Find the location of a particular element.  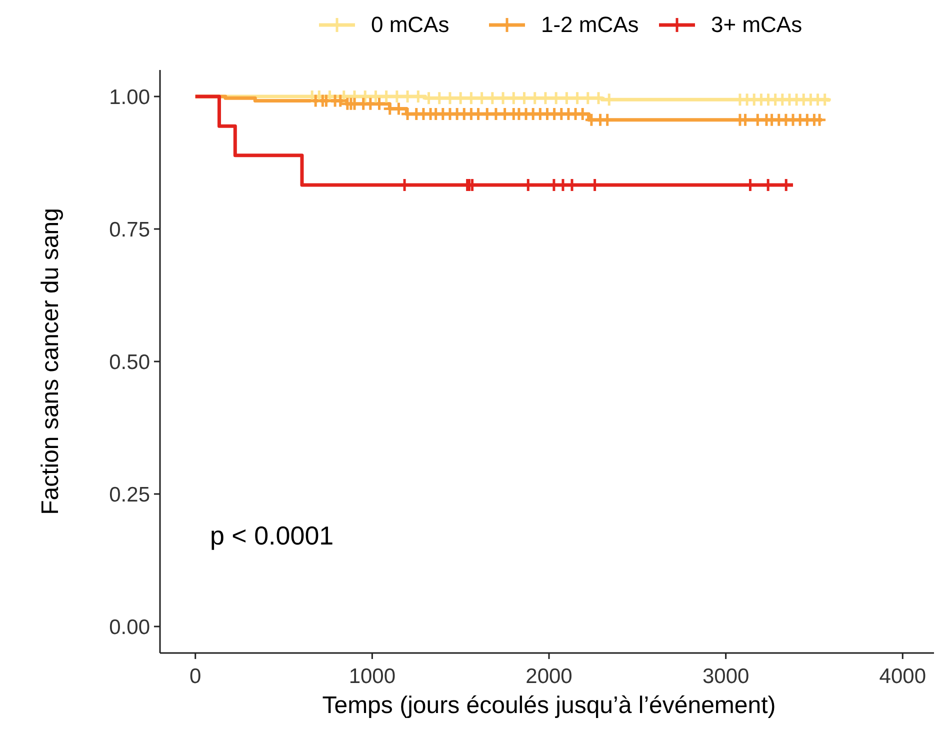

legend-label: 1-2 mCAs is located at coordinates (590, 24).